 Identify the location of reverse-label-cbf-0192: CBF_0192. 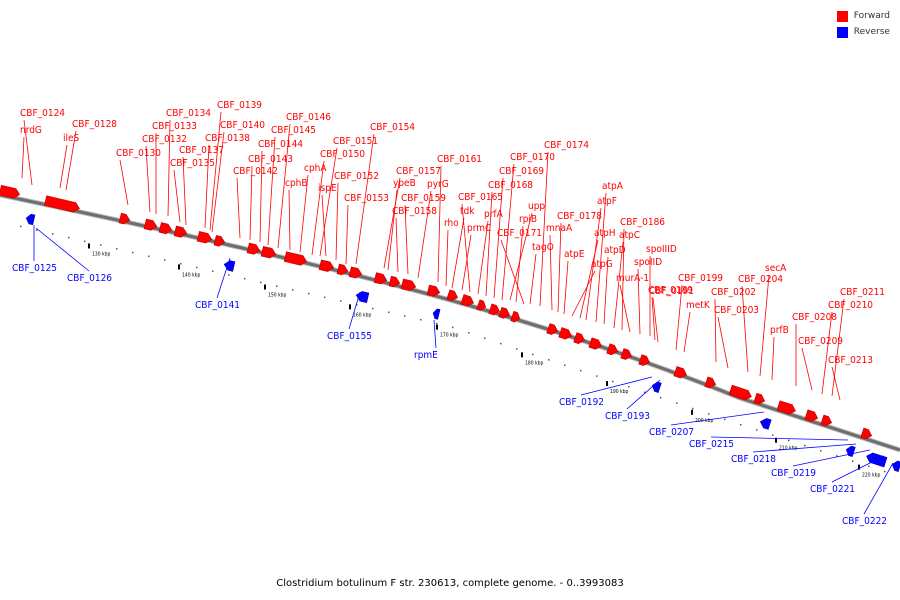
(581, 402).